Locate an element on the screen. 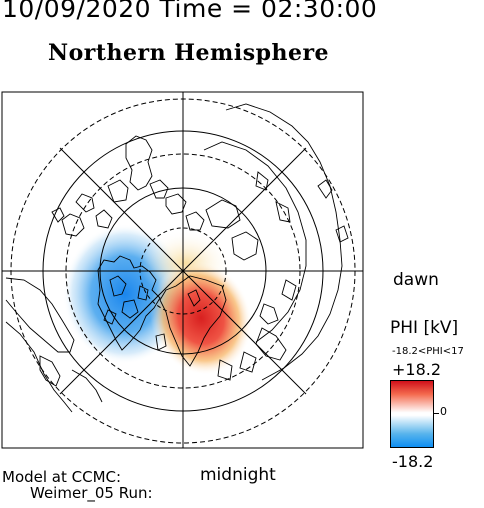 The width and height of the screenshot is (484, 508). colorbar-title: PHI [kV] is located at coordinates (424, 328).